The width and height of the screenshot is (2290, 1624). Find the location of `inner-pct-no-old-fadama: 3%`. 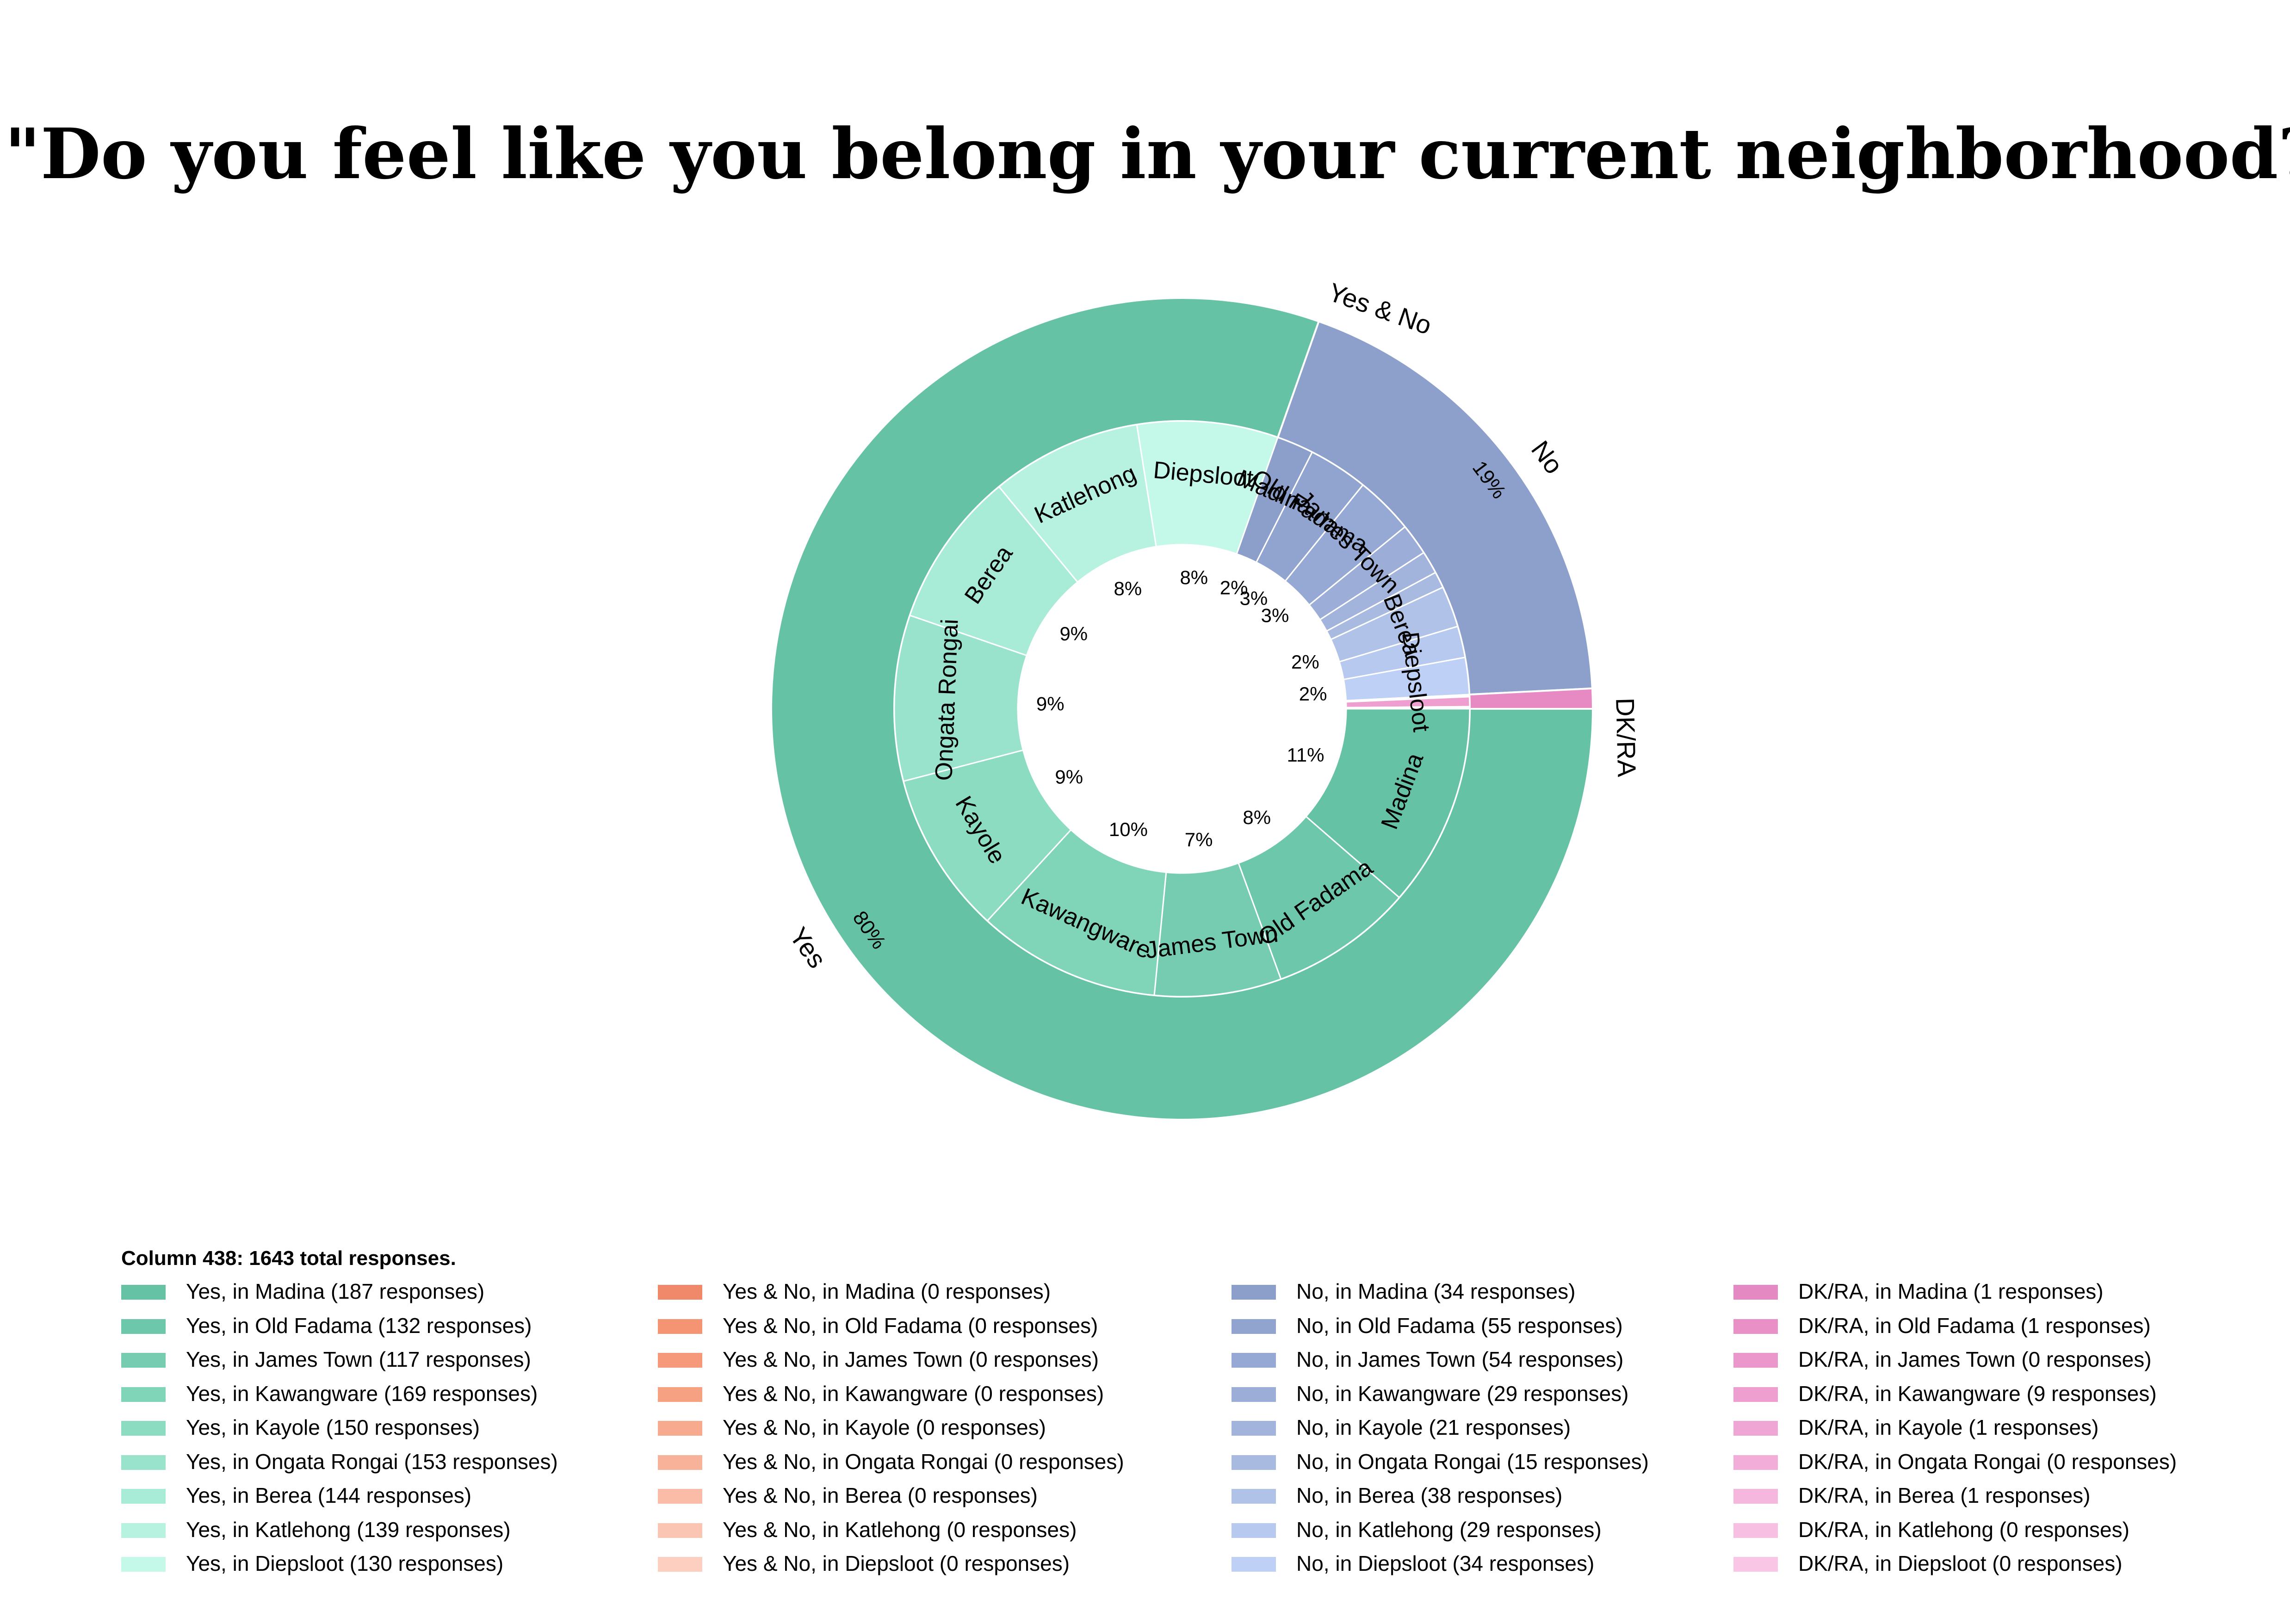

inner-pct-no-old-fadama: 3% is located at coordinates (1254, 598).